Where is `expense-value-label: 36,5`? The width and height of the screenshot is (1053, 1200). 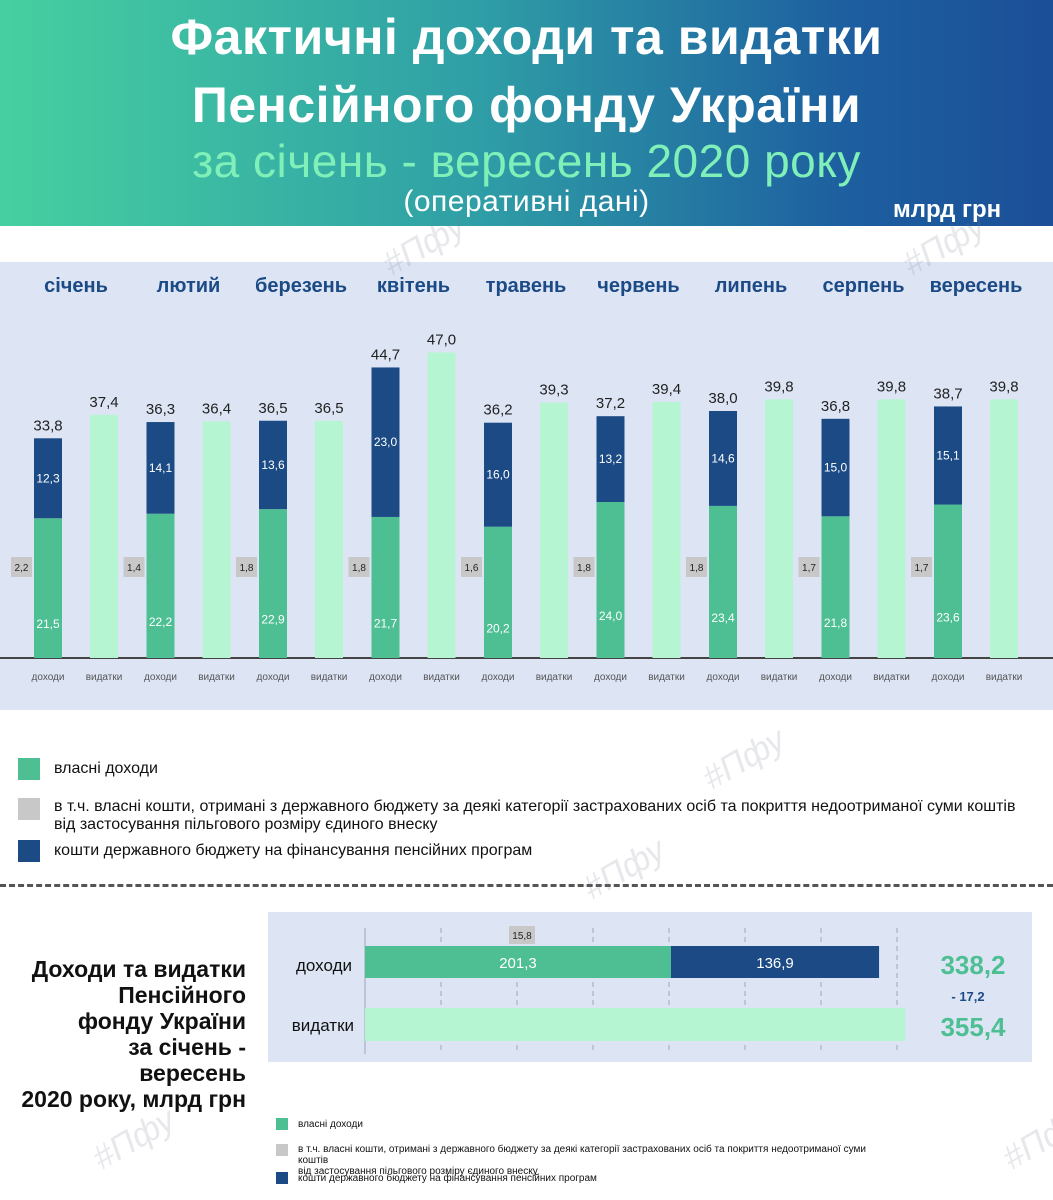
expense-value-label: 36,5 is located at coordinates (328, 408).